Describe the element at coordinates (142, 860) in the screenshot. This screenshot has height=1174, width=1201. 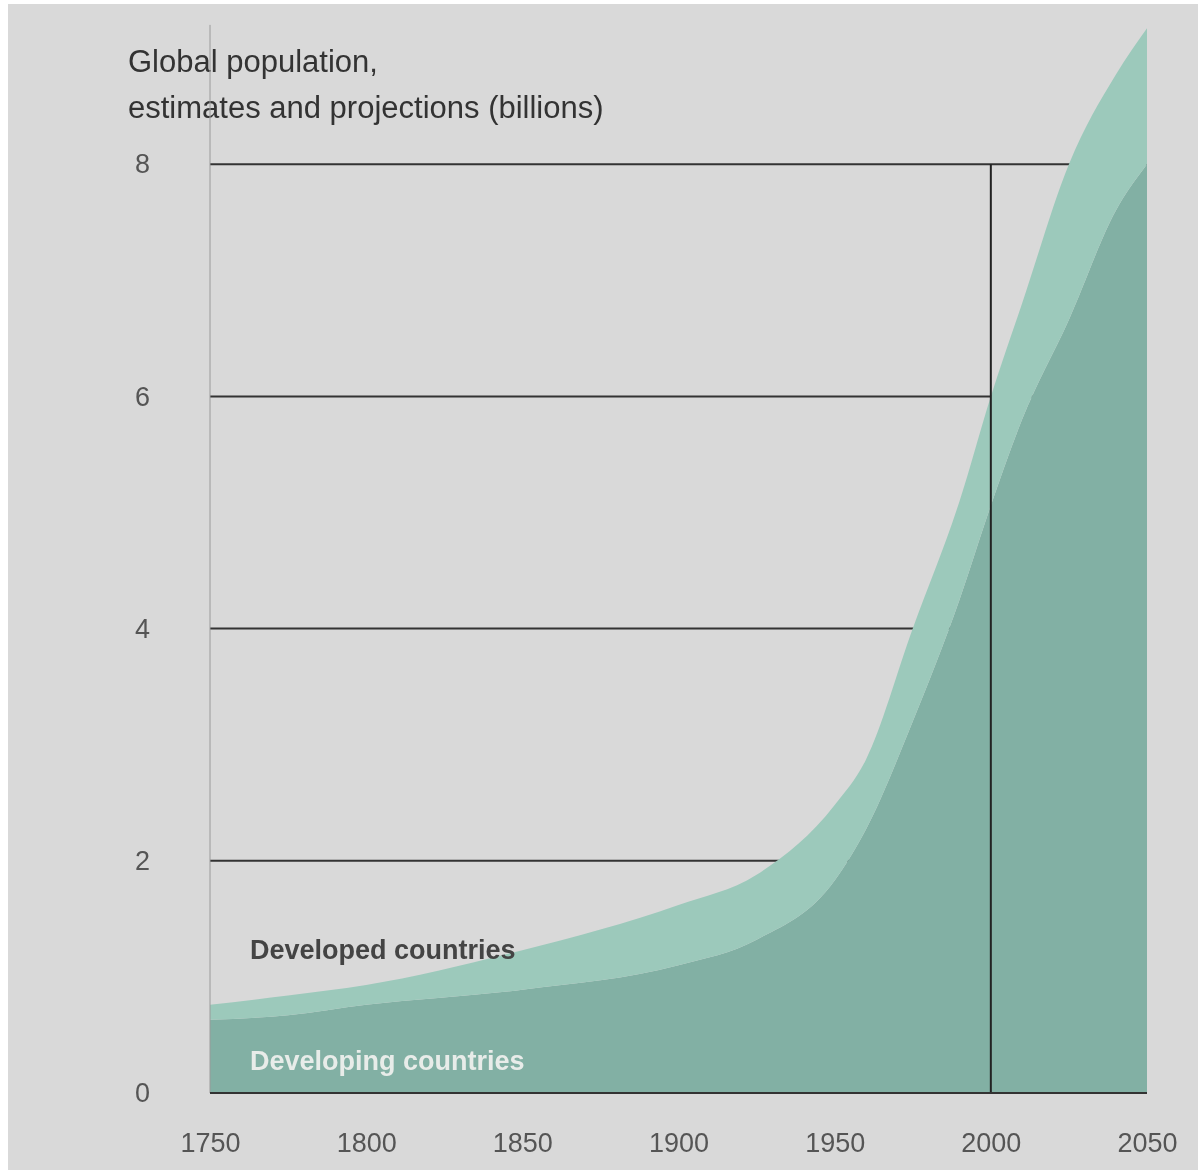
I see `y-tick-label: 2` at that location.